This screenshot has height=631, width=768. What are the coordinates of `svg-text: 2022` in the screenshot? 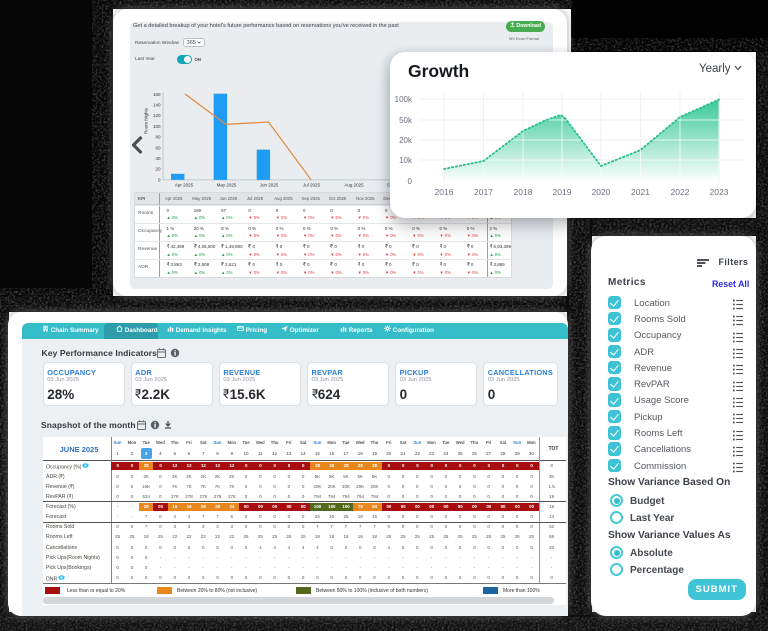 It's located at (680, 192).